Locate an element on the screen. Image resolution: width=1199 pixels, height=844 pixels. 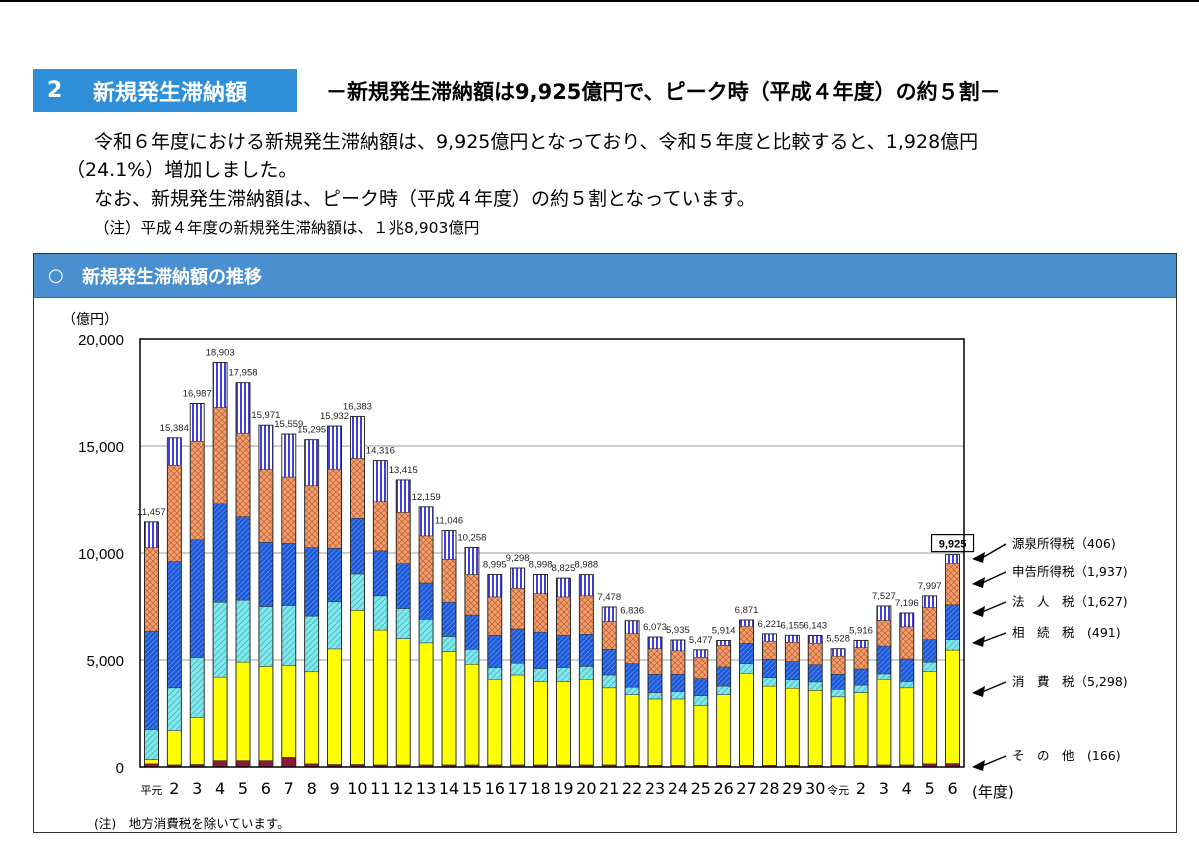
x-category-label: 5 is located at coordinates (243, 788).